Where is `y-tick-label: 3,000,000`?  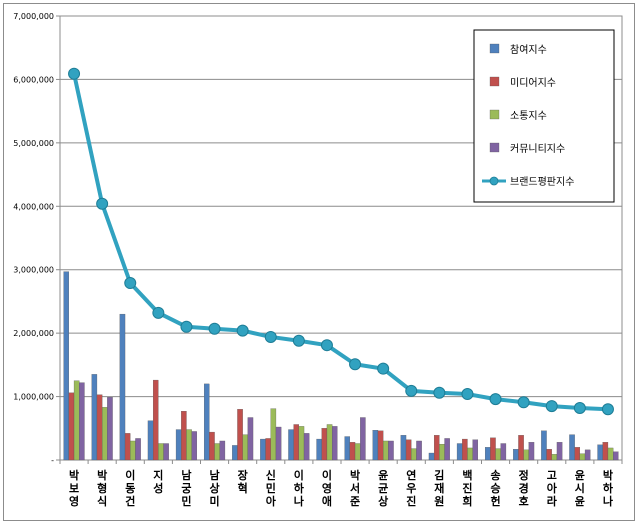 y-tick-label: 3,000,000 is located at coordinates (33, 270).